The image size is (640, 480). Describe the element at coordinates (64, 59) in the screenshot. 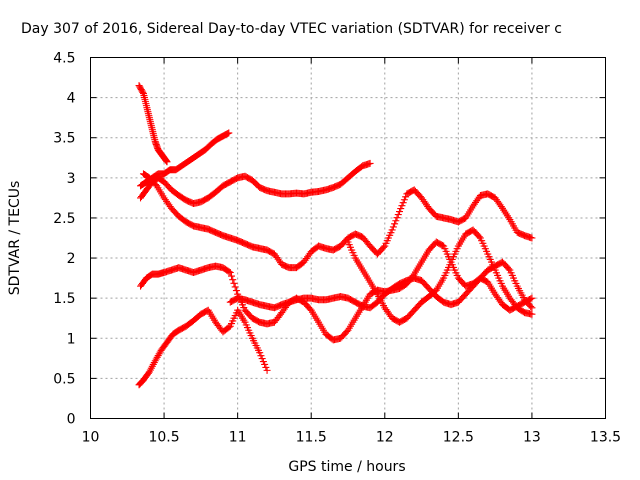

I see `y-tick-label: 4.5` at that location.